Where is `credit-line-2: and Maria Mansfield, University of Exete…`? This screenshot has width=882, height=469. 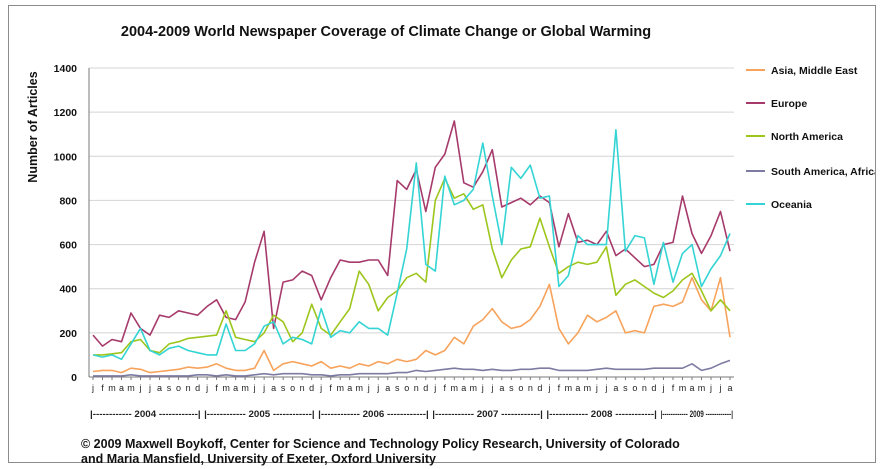 credit-line-2: and Maria Mansfield, University of Exete… is located at coordinates (258, 459).